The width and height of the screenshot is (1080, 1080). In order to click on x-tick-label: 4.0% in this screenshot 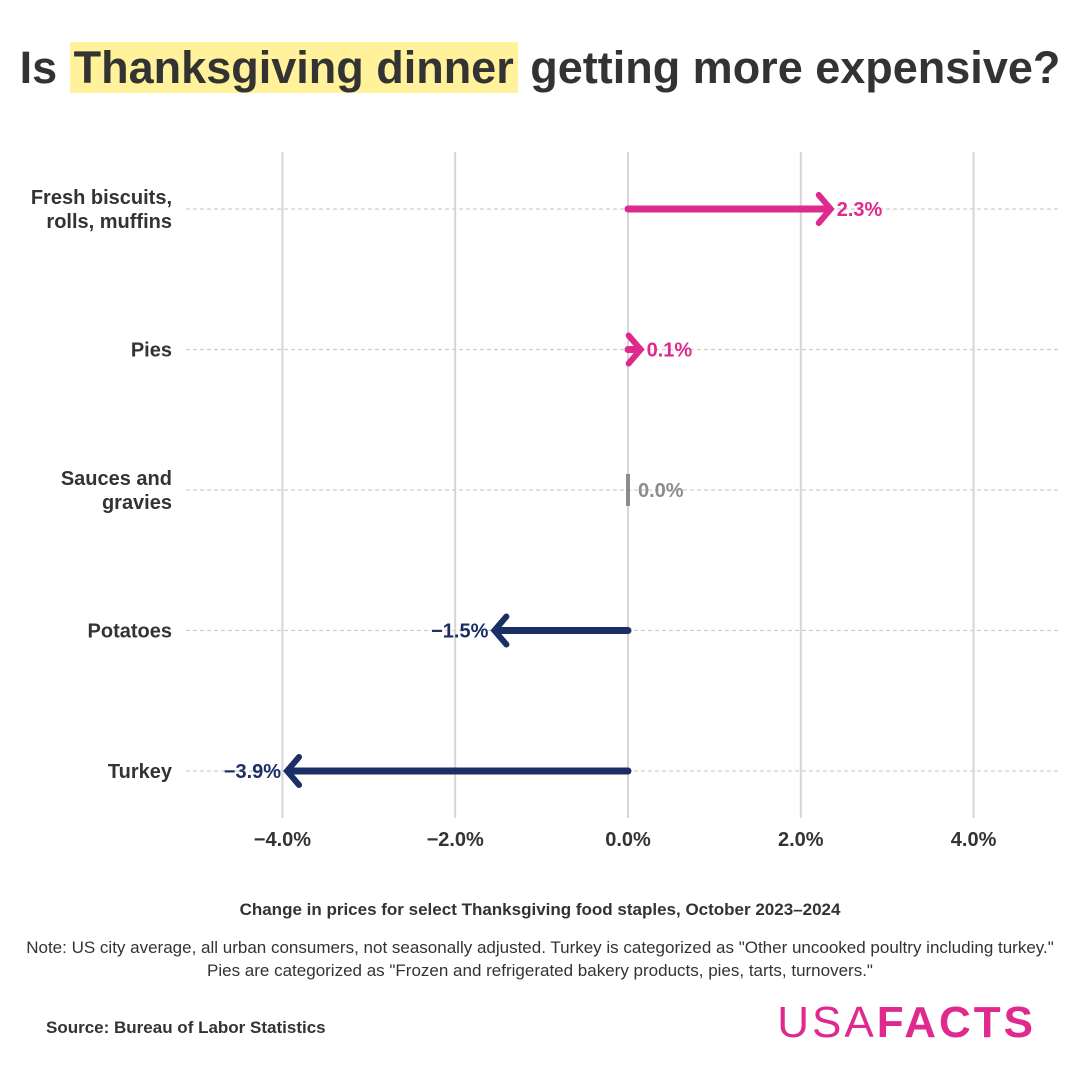, I will do `click(974, 840)`.